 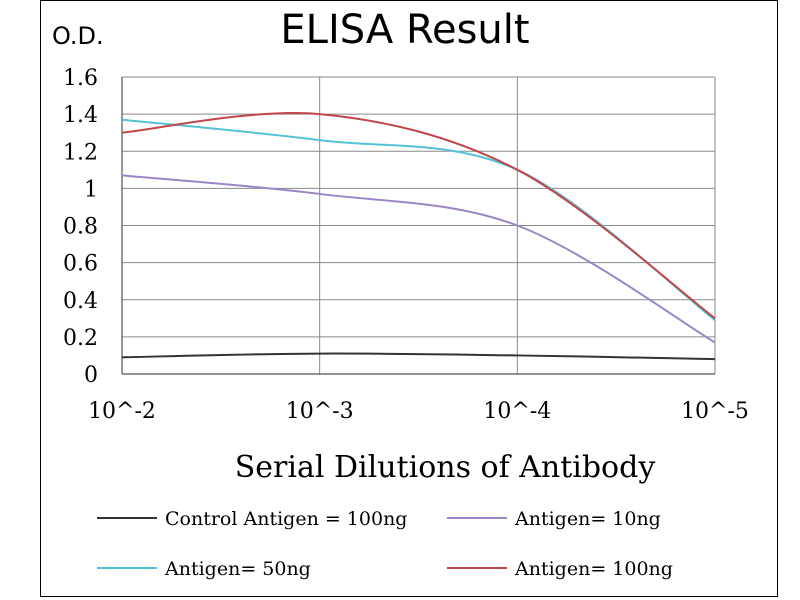 What do you see at coordinates (593, 569) in the screenshot?
I see `legend-label: Antigen= 100ng` at bounding box center [593, 569].